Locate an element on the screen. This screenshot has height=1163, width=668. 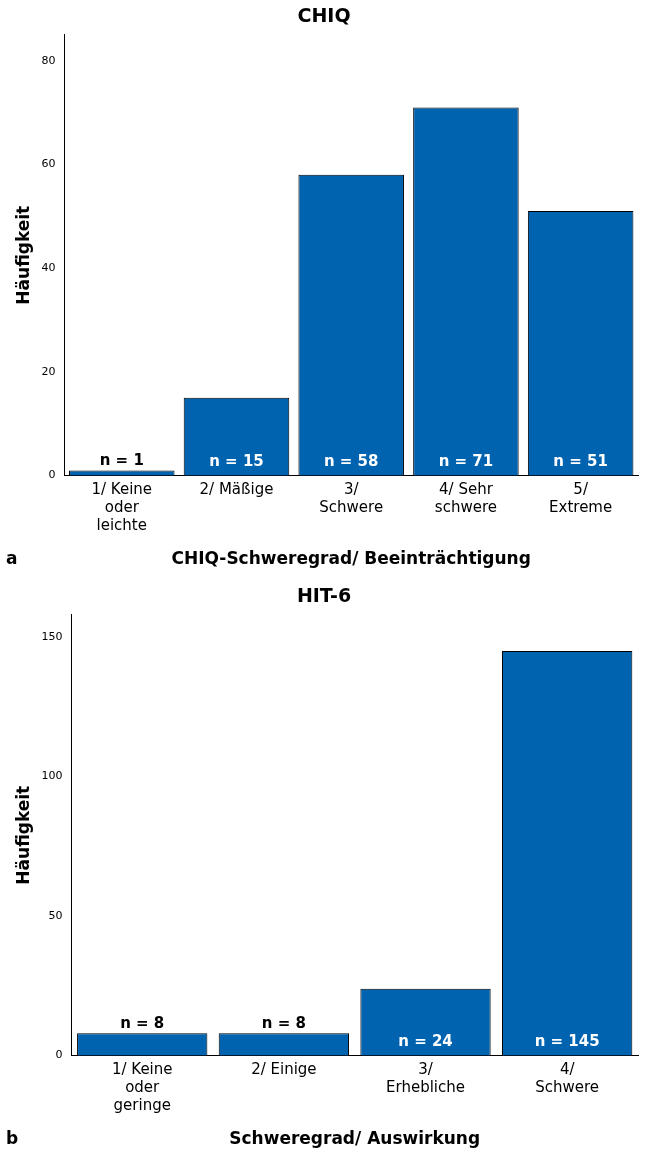
chart-title: HIT-6 is located at coordinates (324, 595).